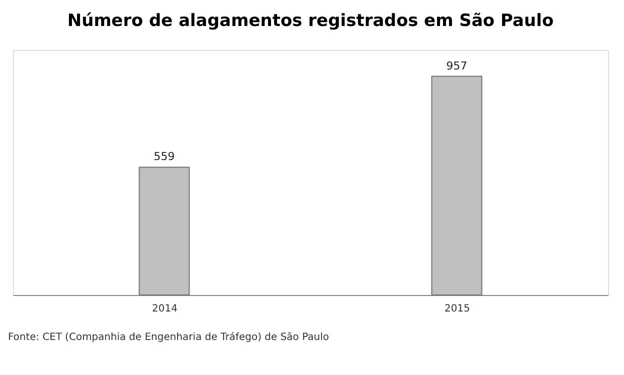 The width and height of the screenshot is (624, 375). Describe the element at coordinates (165, 309) in the screenshot. I see `x-tick-label: 2014` at that location.